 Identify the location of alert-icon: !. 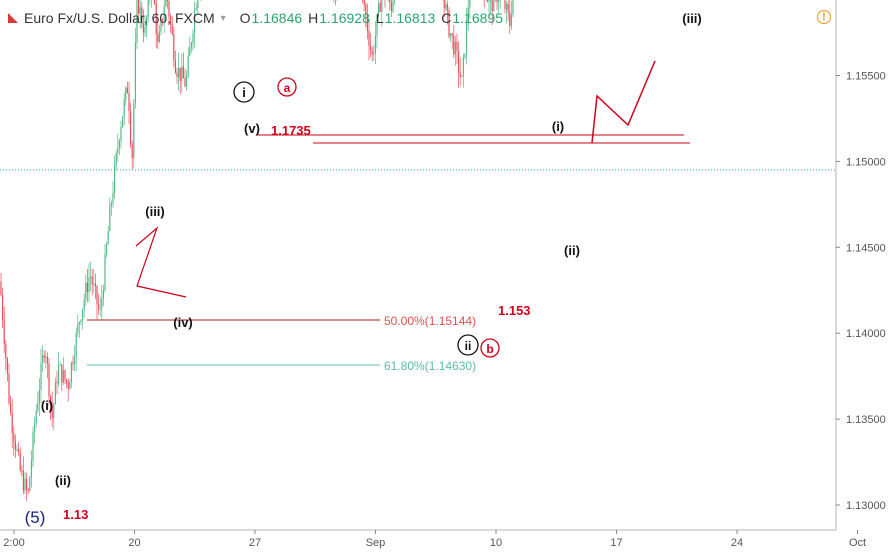
(824, 17).